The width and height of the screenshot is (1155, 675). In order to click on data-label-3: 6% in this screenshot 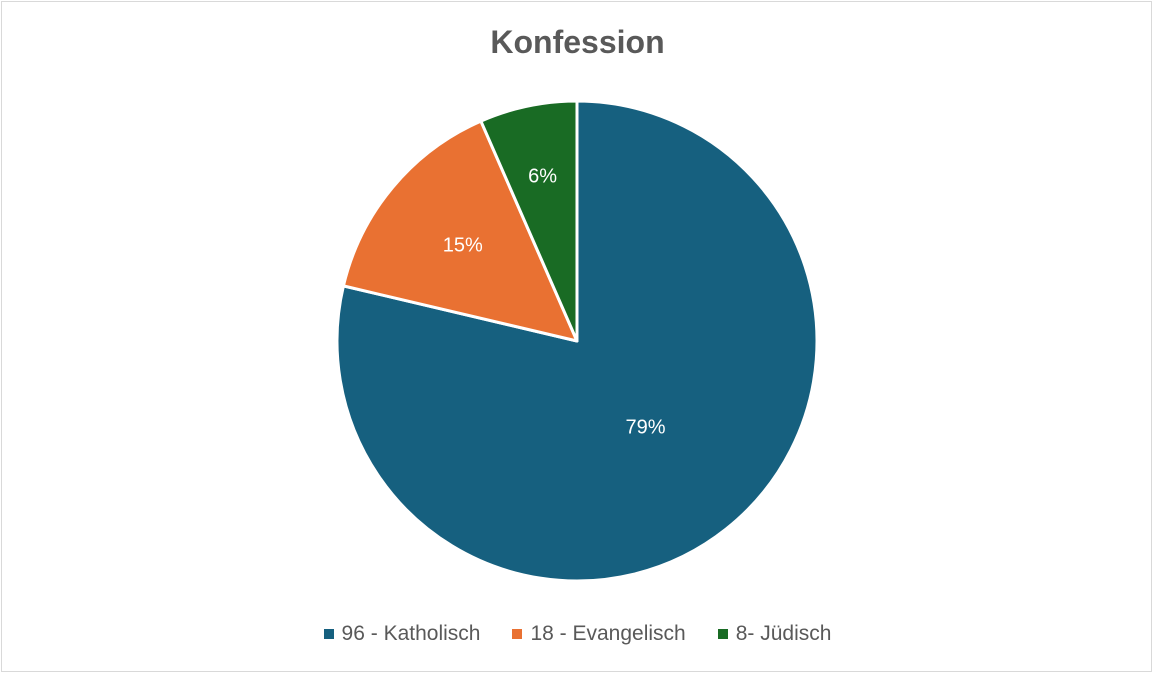, I will do `click(542, 177)`.